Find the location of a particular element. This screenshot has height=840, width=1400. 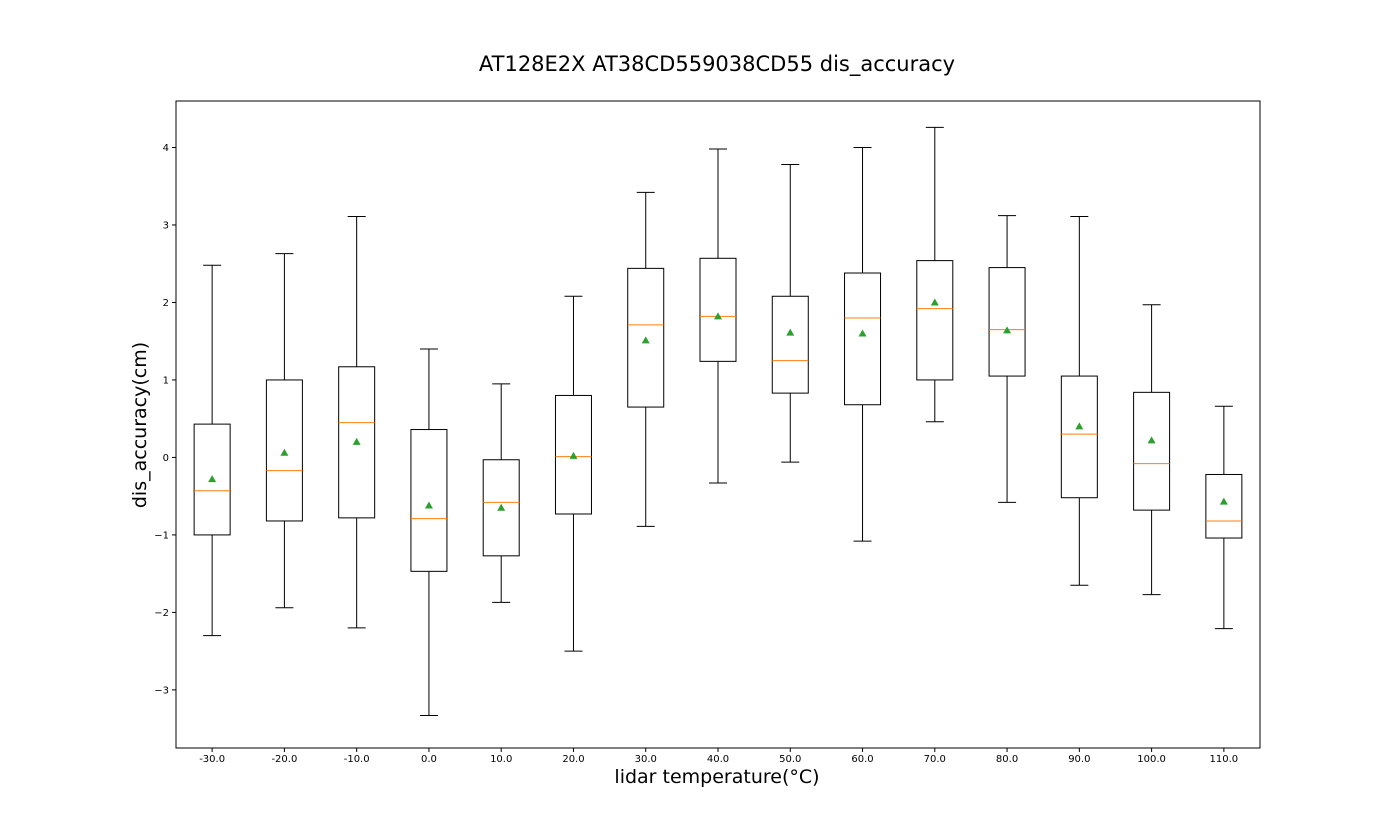

box-70.0 is located at coordinates (935, 274).